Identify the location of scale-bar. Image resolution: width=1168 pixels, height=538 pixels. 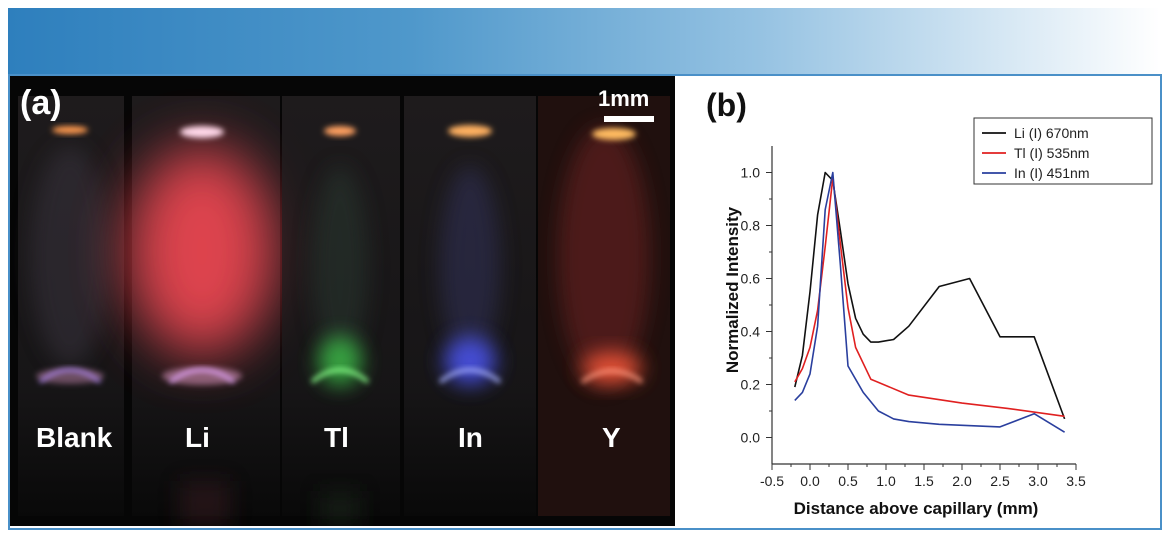
(629, 119).